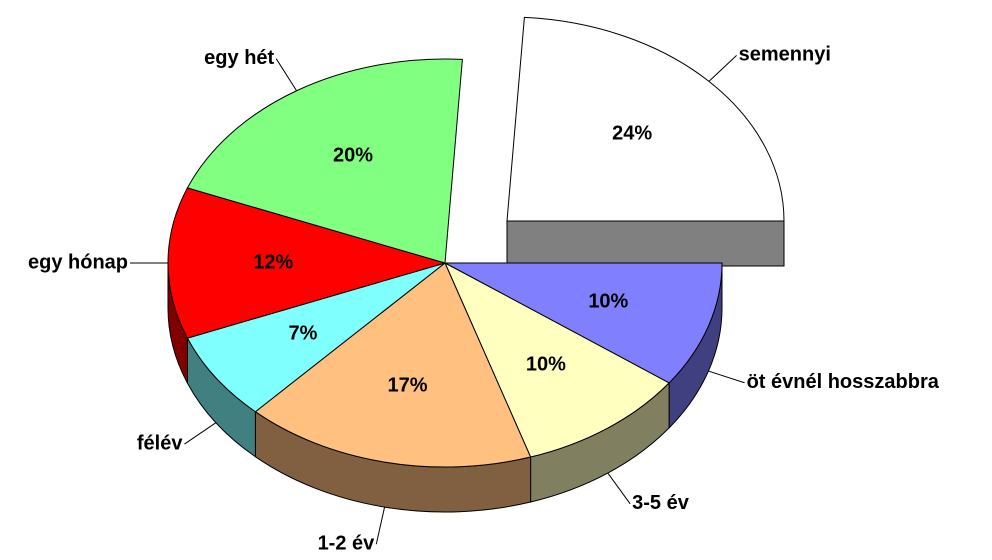 The image size is (992, 560). Describe the element at coordinates (273, 262) in the screenshot. I see `value-label: 12%` at that location.